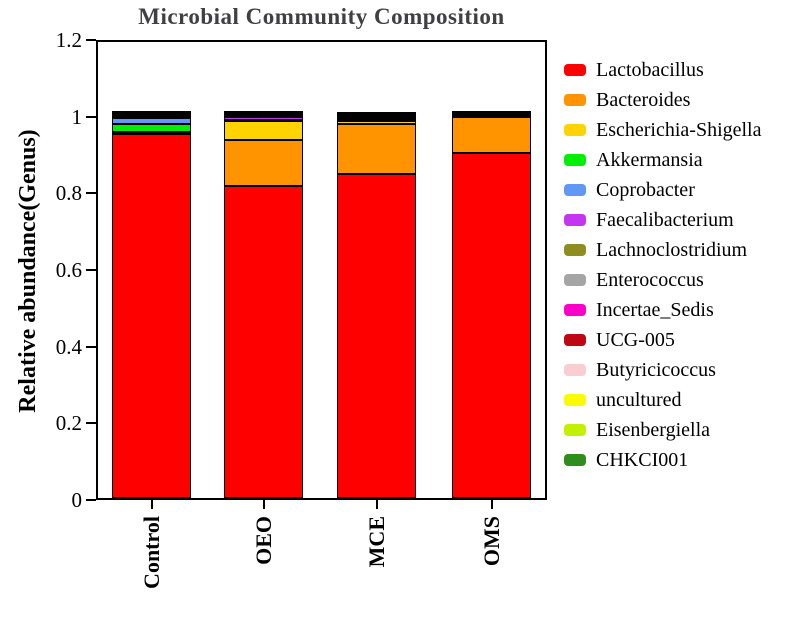  Describe the element at coordinates (650, 70) in the screenshot. I see `legend-label: Lactobacillus` at that location.